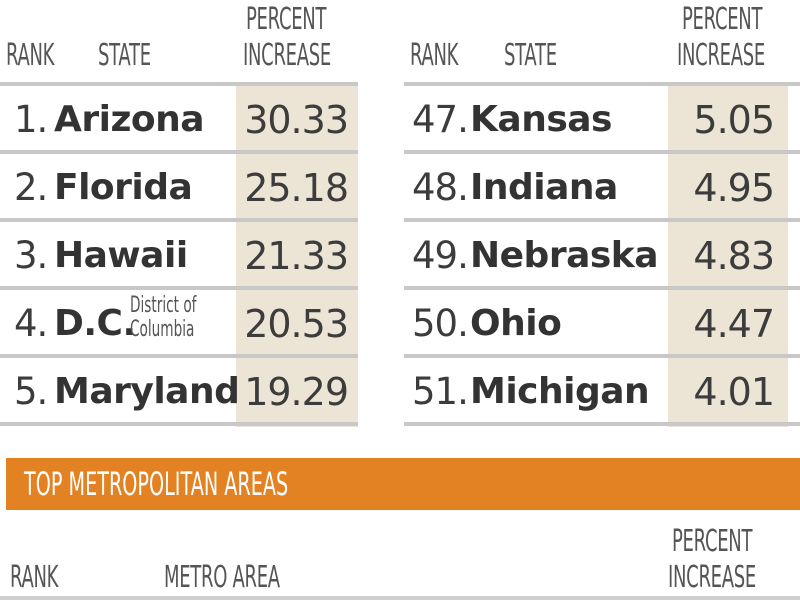 The width and height of the screenshot is (800, 600). I want to click on rank-cell: 4., so click(31, 323).